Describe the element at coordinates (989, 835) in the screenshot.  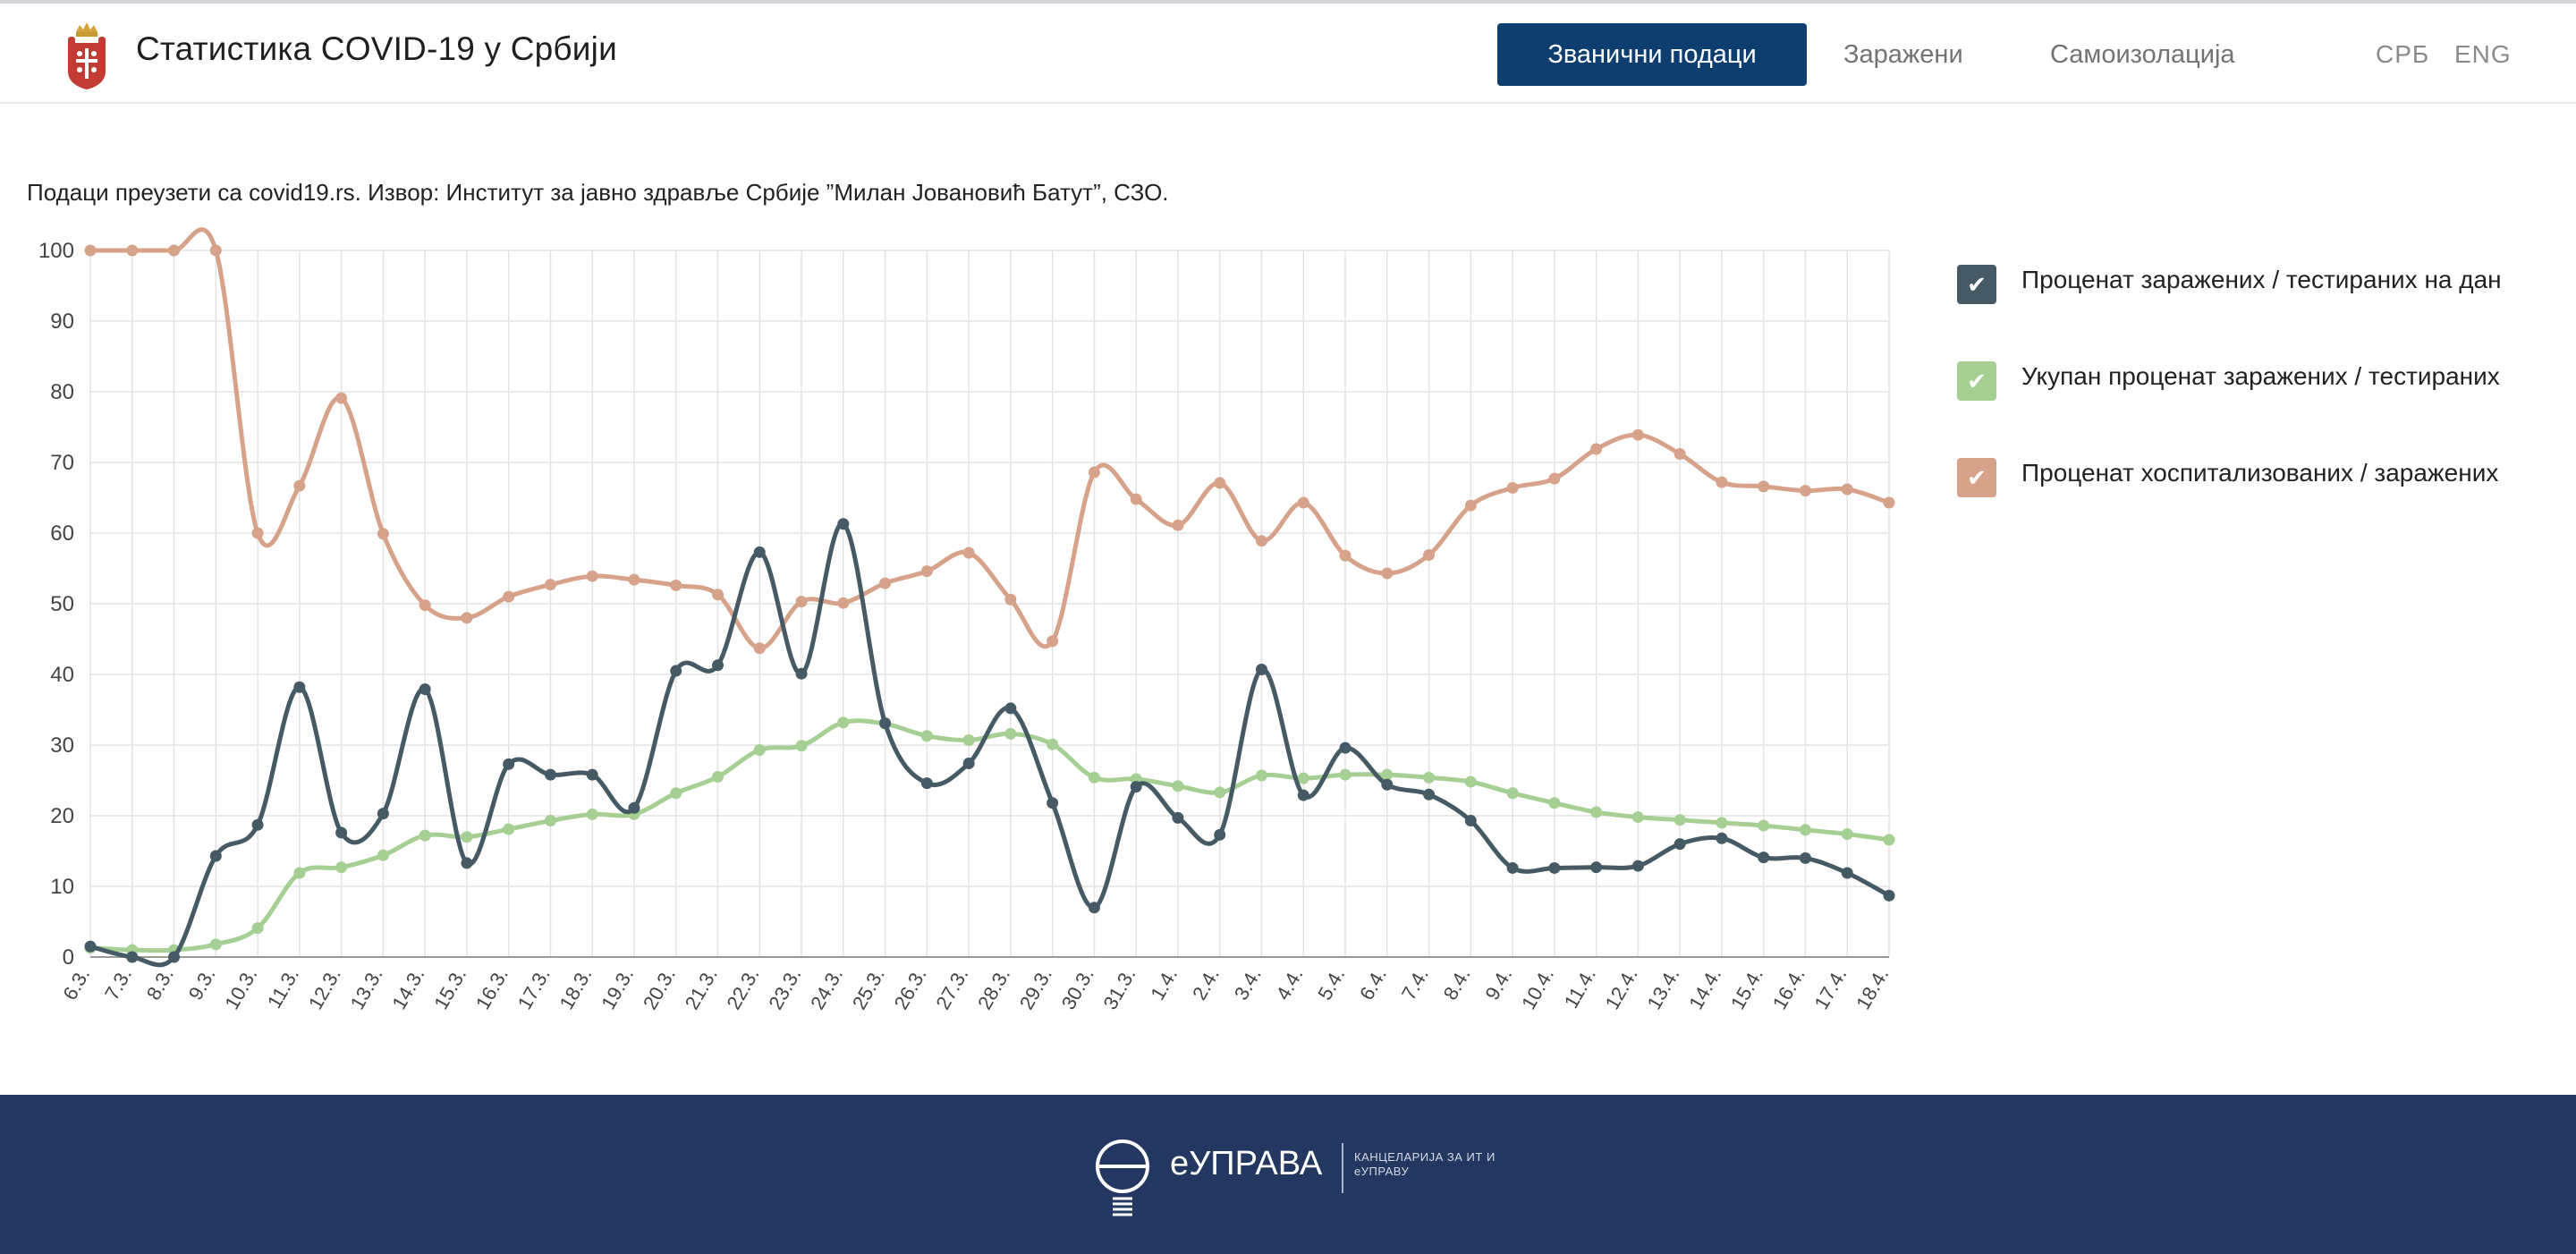
I see `series-line` at that location.